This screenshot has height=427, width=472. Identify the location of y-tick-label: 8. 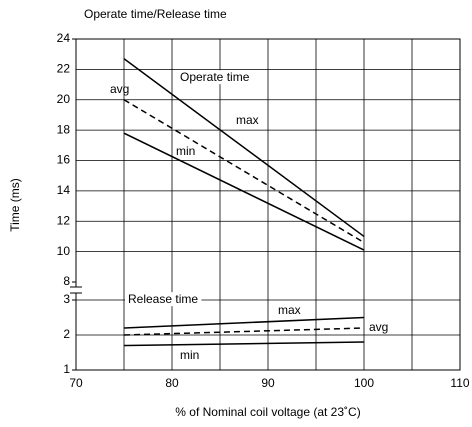
(66, 281).